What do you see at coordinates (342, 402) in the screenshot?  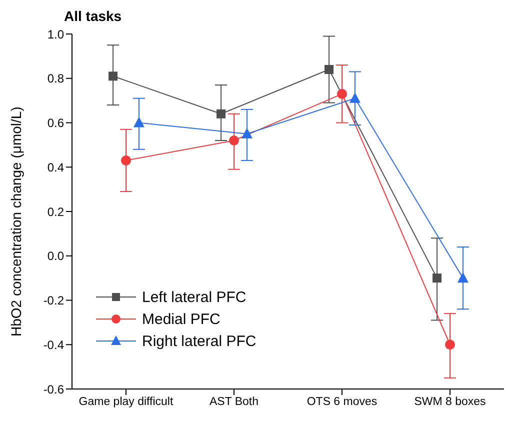 I see `x-tick-label: OTS 6 moves` at bounding box center [342, 402].